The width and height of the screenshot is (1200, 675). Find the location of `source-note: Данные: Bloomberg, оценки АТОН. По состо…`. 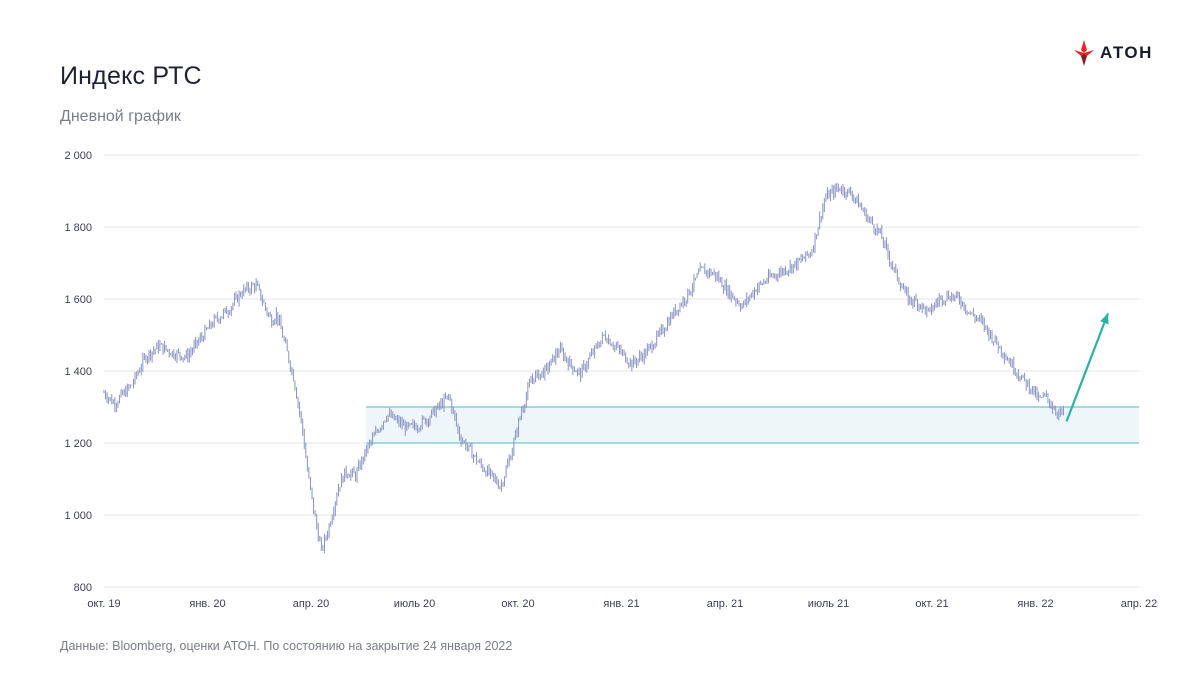

source-note: Данные: Bloomberg, оценки АТОН. По состо… is located at coordinates (286, 646).